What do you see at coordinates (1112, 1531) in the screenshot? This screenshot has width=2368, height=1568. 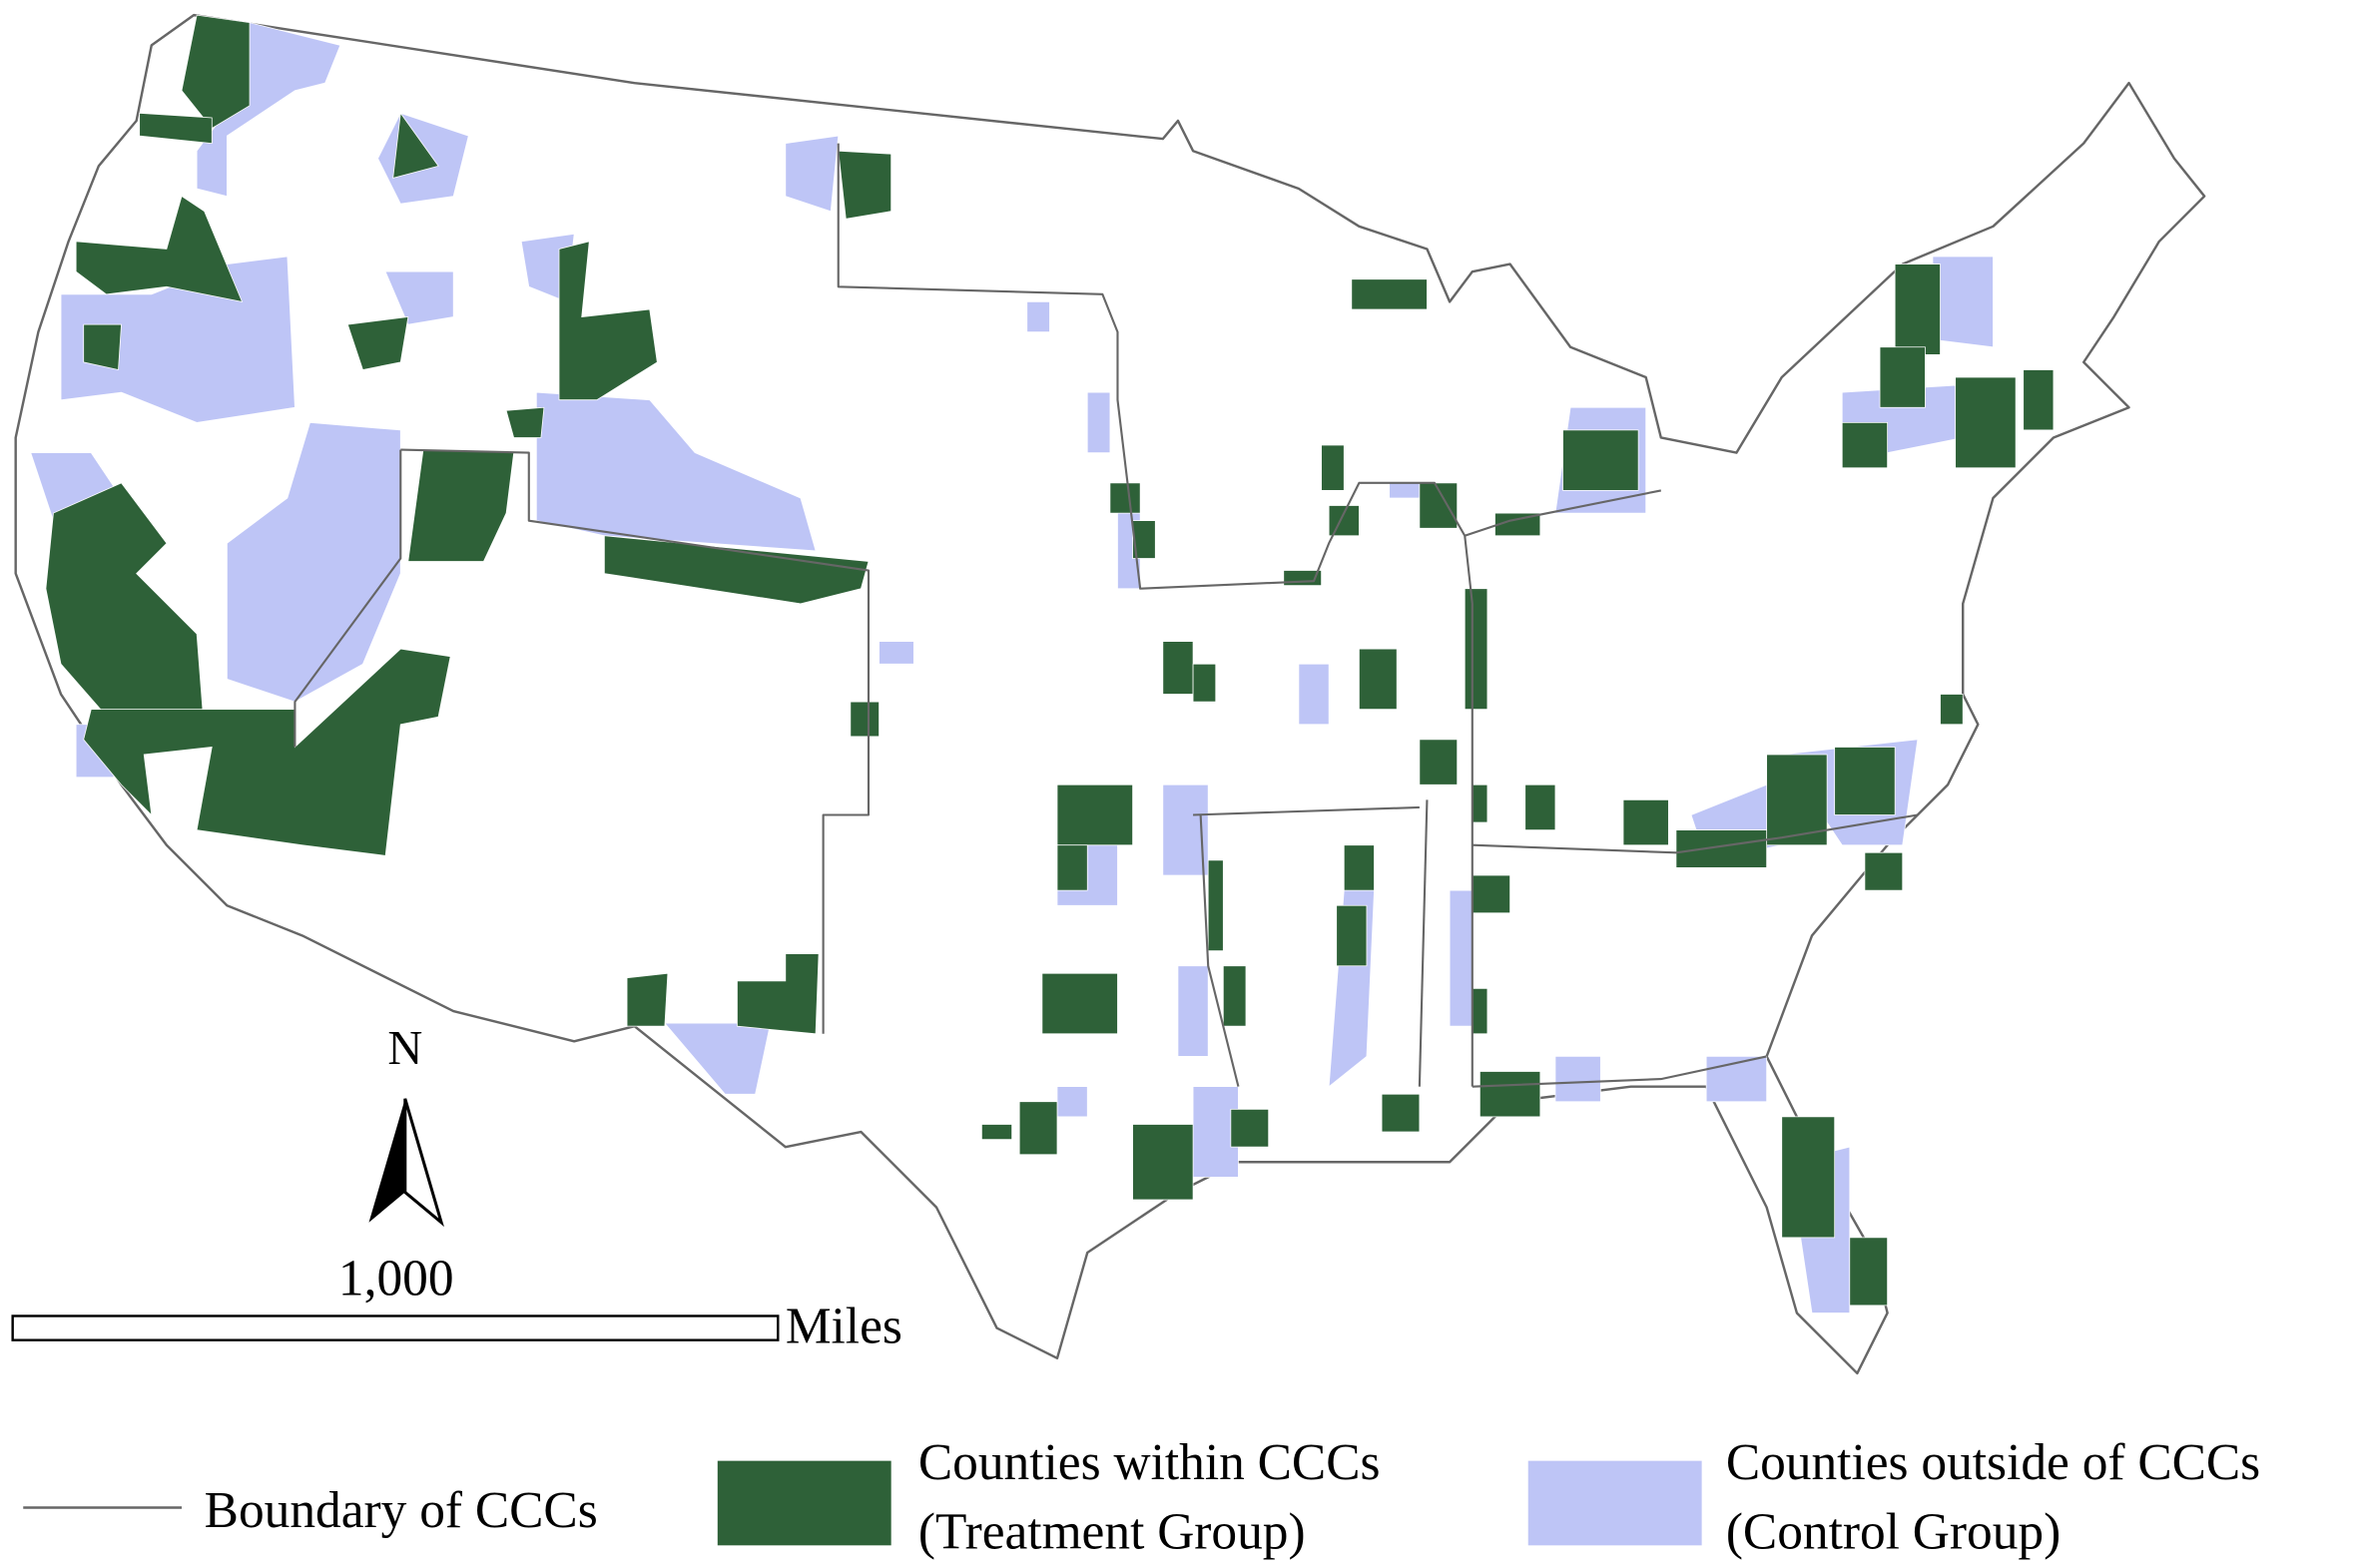 I see `legend-label: (Treatment Group)` at bounding box center [1112, 1531].